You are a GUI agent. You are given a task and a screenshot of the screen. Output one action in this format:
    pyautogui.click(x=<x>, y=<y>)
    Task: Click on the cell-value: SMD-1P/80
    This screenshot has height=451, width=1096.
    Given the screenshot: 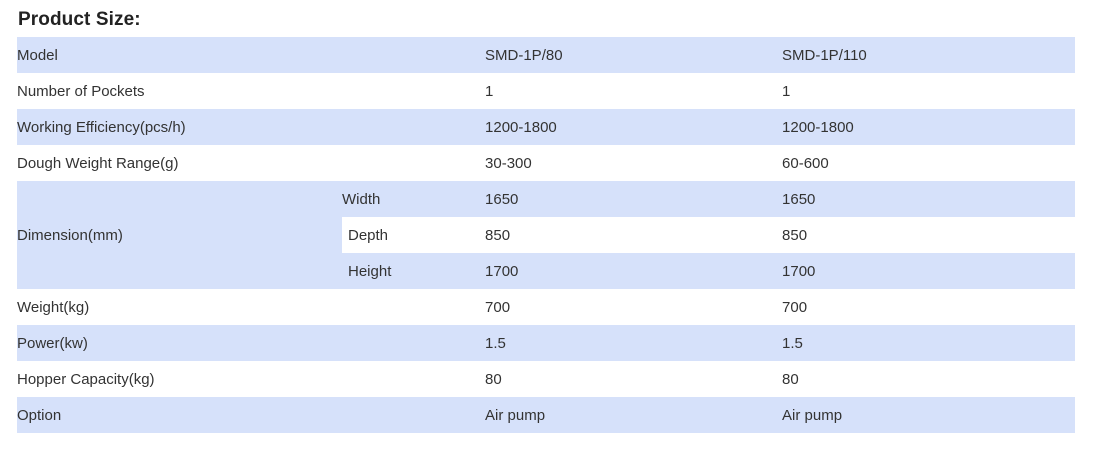 What is the action you would take?
    pyautogui.click(x=524, y=55)
    